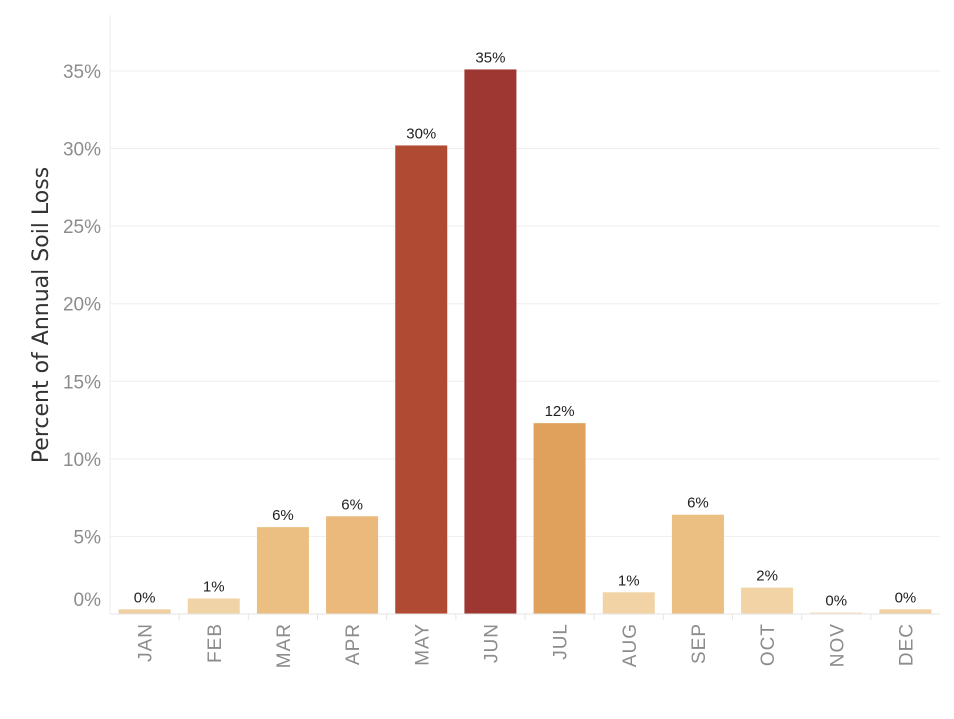  Describe the element at coordinates (82, 460) in the screenshot. I see `y-tick-label: 10%` at that location.